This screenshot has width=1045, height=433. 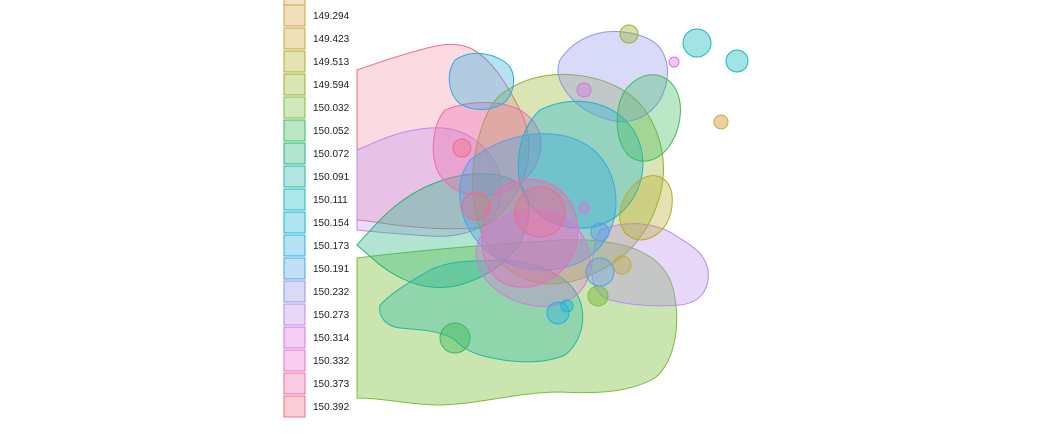 What do you see at coordinates (331, 246) in the screenshot?
I see `legend-label: 150.173` at bounding box center [331, 246].